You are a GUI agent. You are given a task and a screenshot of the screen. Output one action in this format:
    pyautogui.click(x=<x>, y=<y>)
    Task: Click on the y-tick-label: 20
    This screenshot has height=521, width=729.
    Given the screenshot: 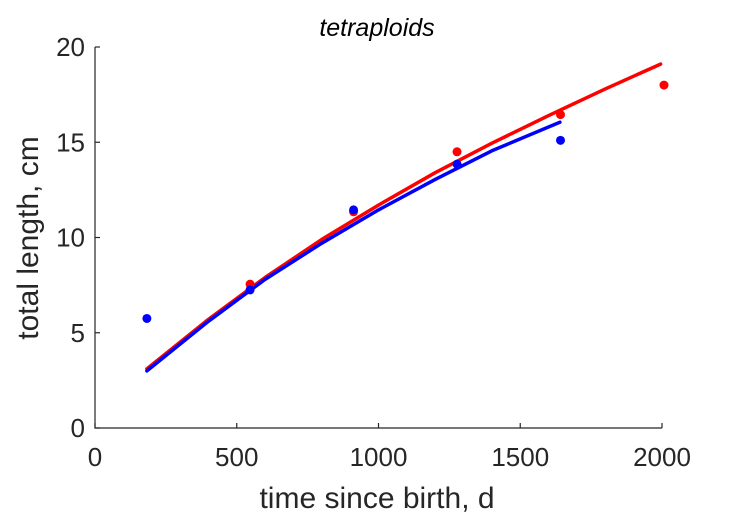 What is the action you would take?
    pyautogui.click(x=70, y=47)
    